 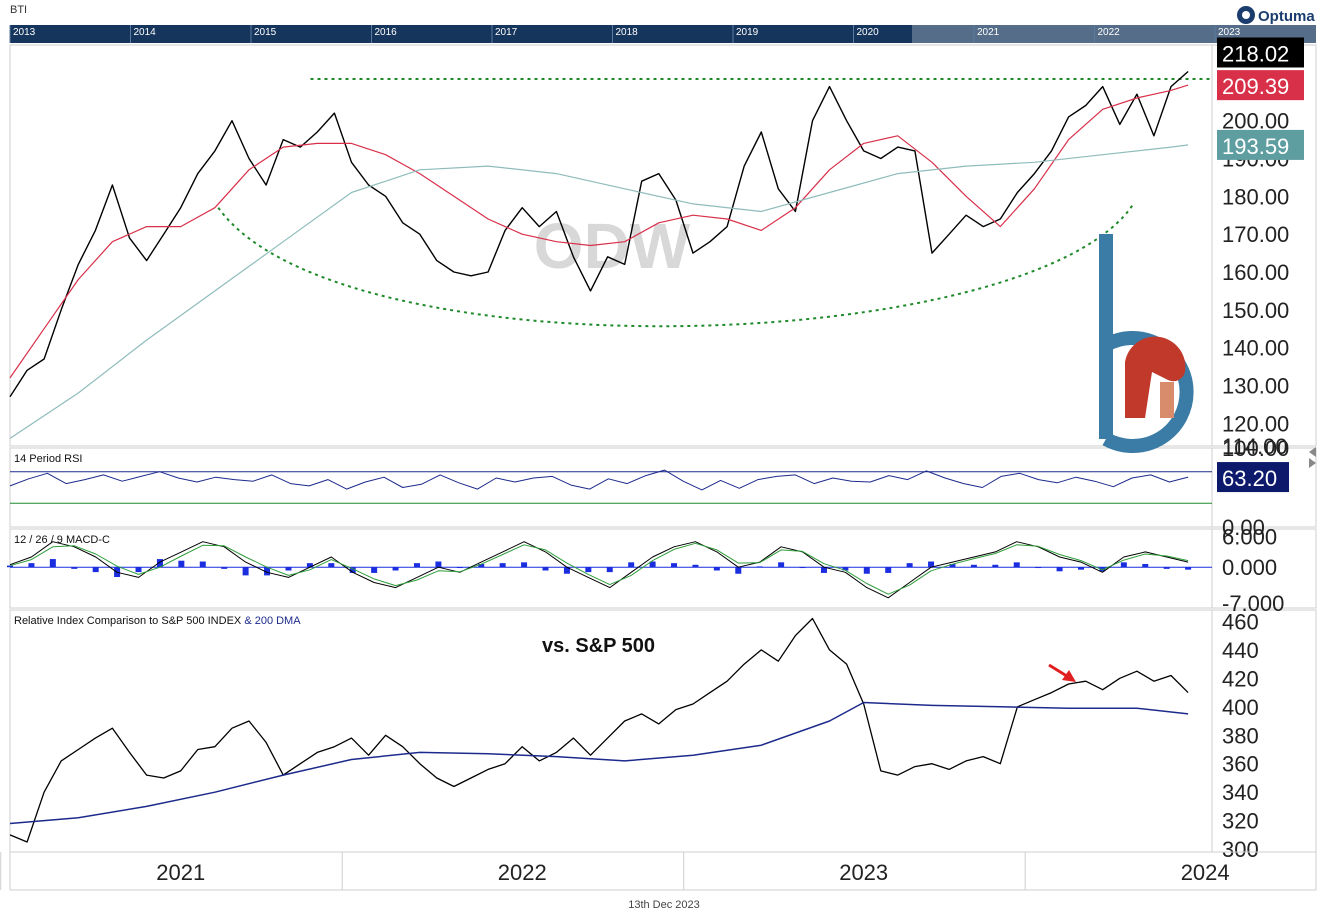 What do you see at coordinates (1240, 735) in the screenshot?
I see `relative-tick-label: 380` at bounding box center [1240, 735].